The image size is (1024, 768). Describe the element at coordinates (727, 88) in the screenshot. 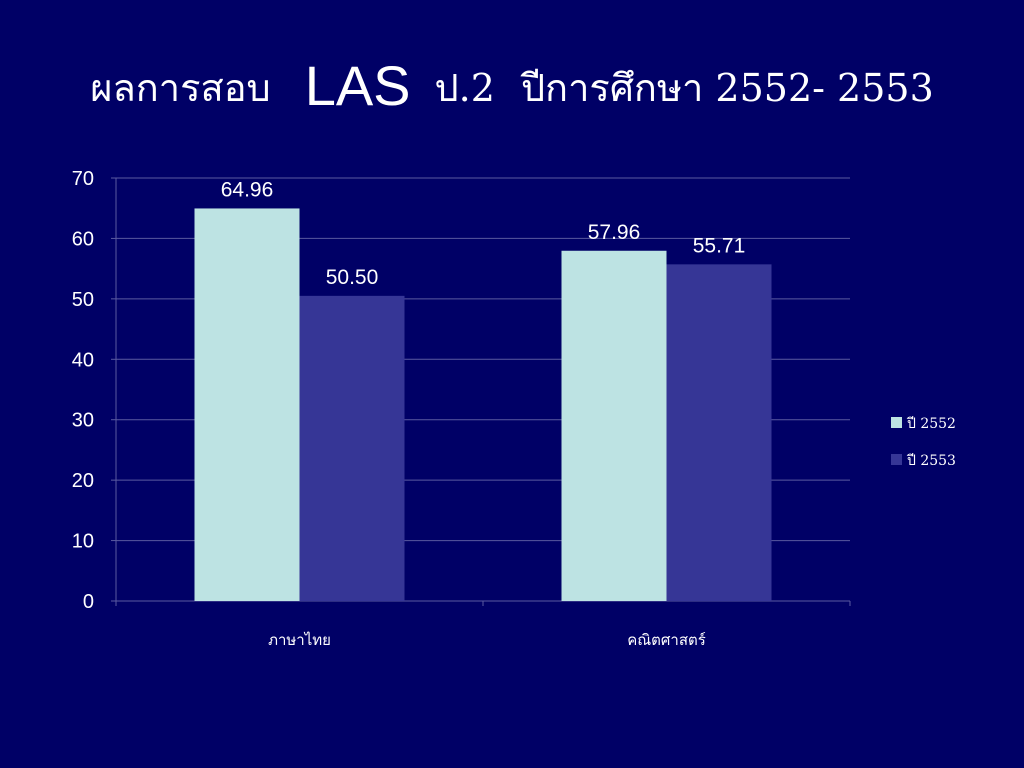

I see `title-part-4: ปีการศึกษา 2552- 2553` at that location.